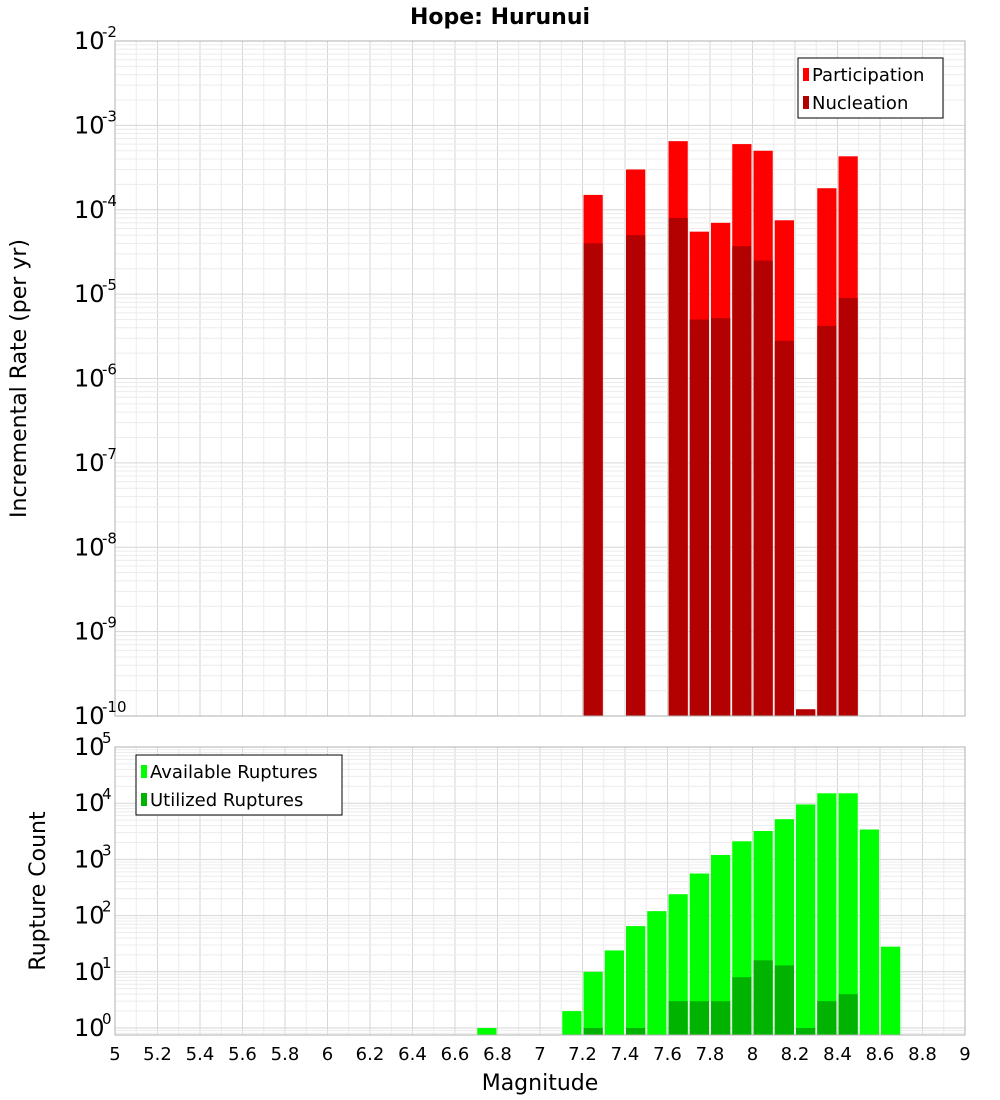 The height and width of the screenshot is (1100, 1000). What do you see at coordinates (109, 285) in the screenshot?
I see `rate-y-tick-exponent: -5` at bounding box center [109, 285].